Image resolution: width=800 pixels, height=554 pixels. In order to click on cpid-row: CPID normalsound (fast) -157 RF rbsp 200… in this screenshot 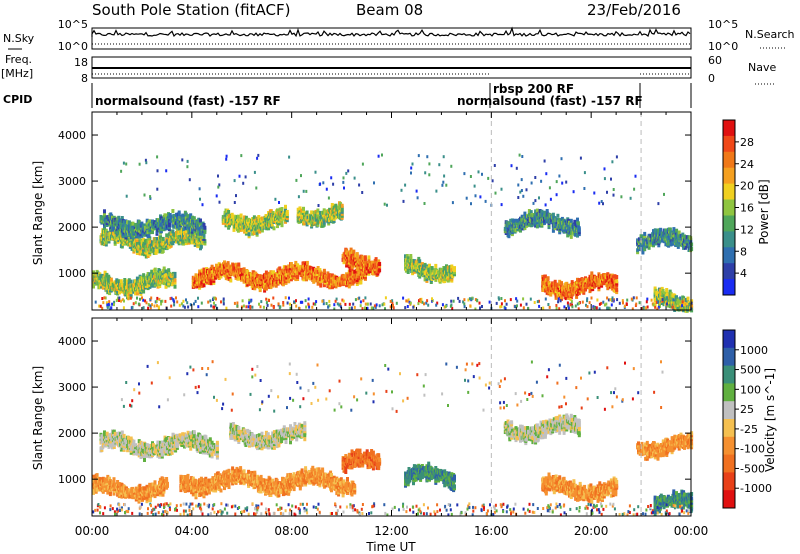, I will do `click(347, 95)`.